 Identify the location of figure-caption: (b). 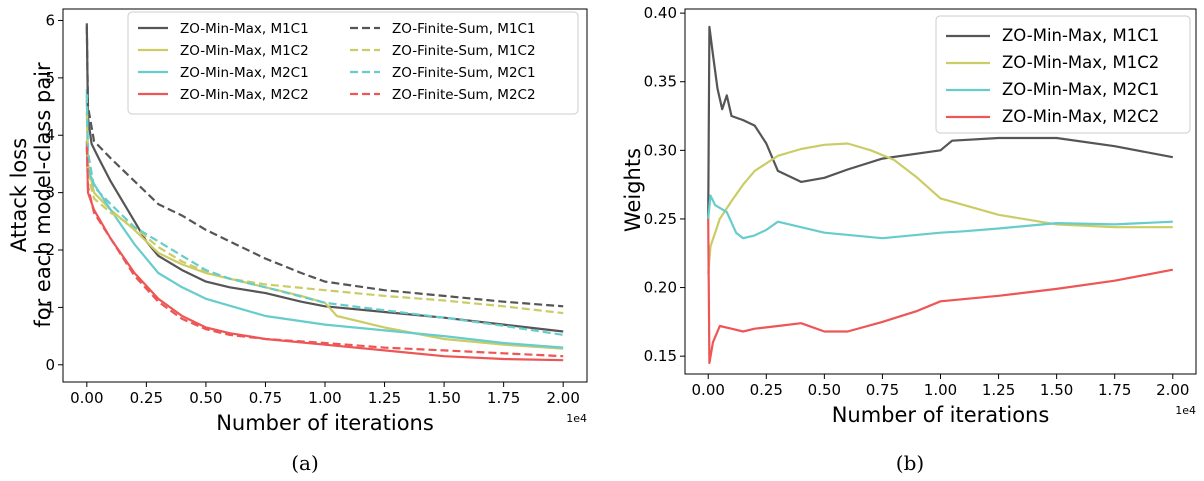
(910, 463).